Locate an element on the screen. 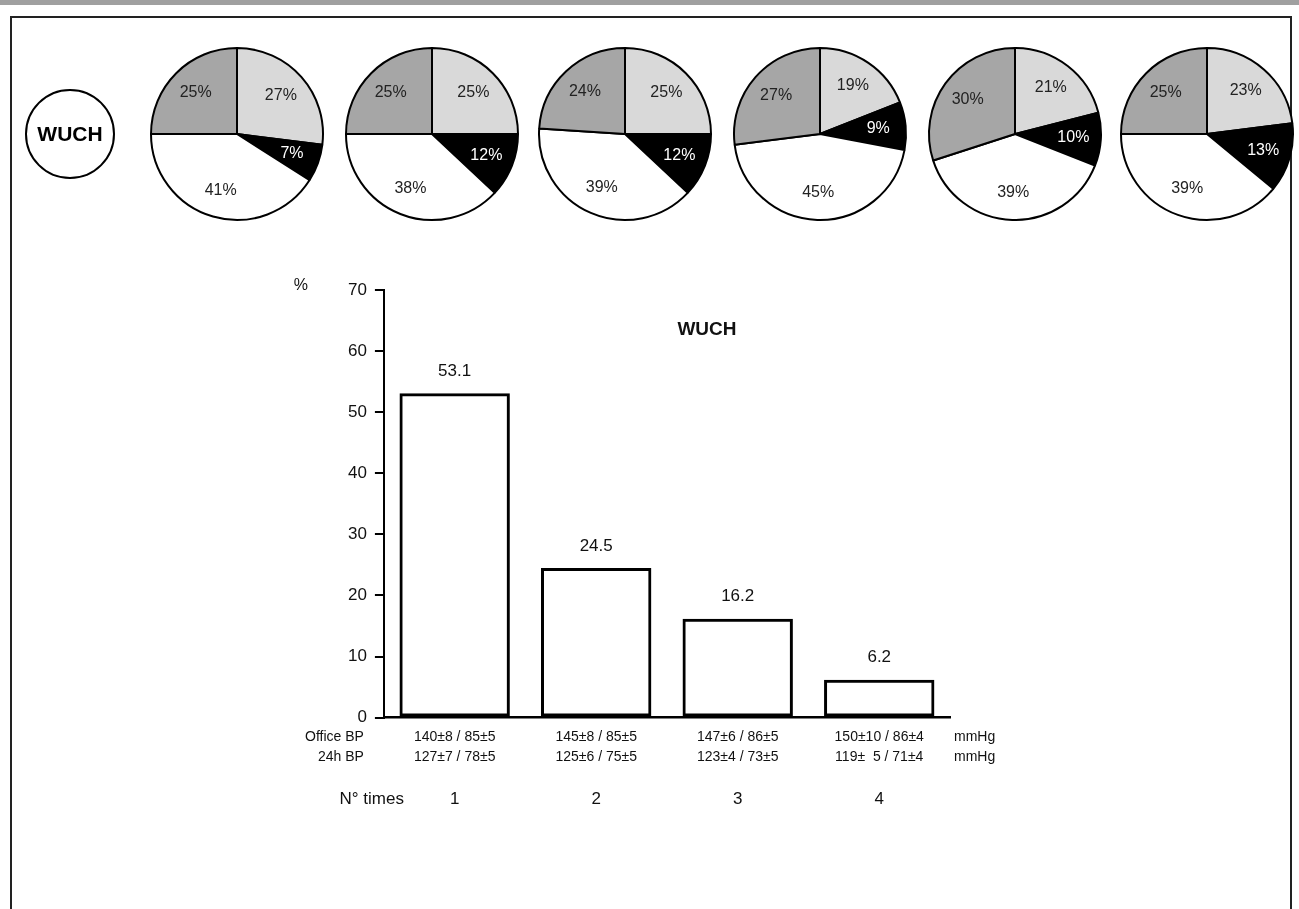  y-tick-label: 70 is located at coordinates (357, 289).